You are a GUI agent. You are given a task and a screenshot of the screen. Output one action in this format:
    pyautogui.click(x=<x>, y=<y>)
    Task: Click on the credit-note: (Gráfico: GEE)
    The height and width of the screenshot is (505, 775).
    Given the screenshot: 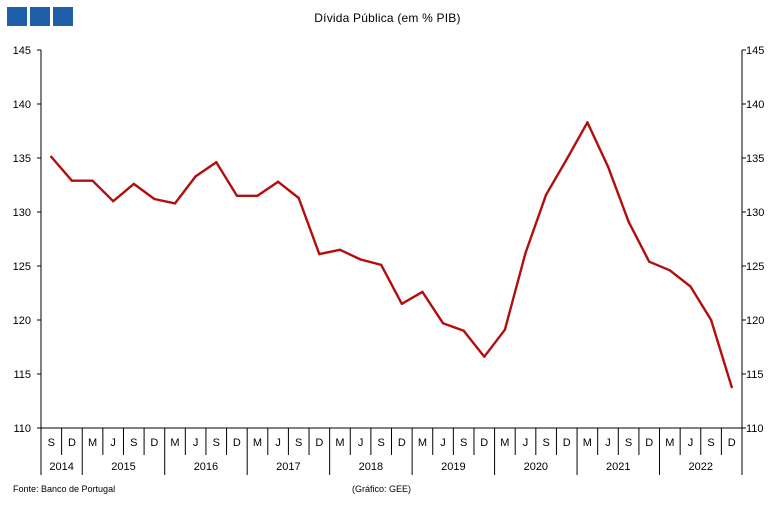 What is the action you would take?
    pyautogui.click(x=382, y=489)
    